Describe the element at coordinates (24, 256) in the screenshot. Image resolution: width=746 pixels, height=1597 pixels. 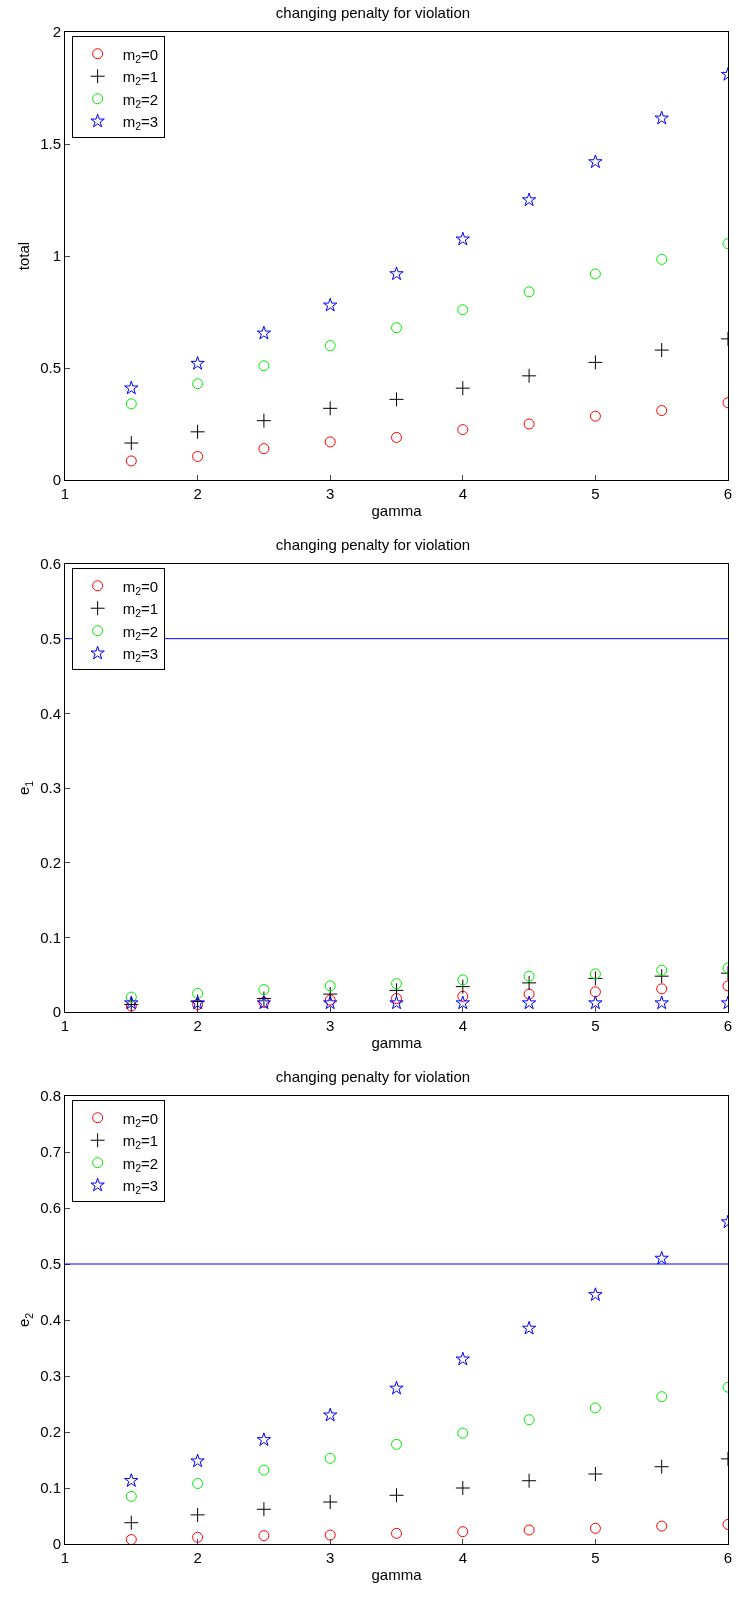
I see `y-axis-title: total` at that location.